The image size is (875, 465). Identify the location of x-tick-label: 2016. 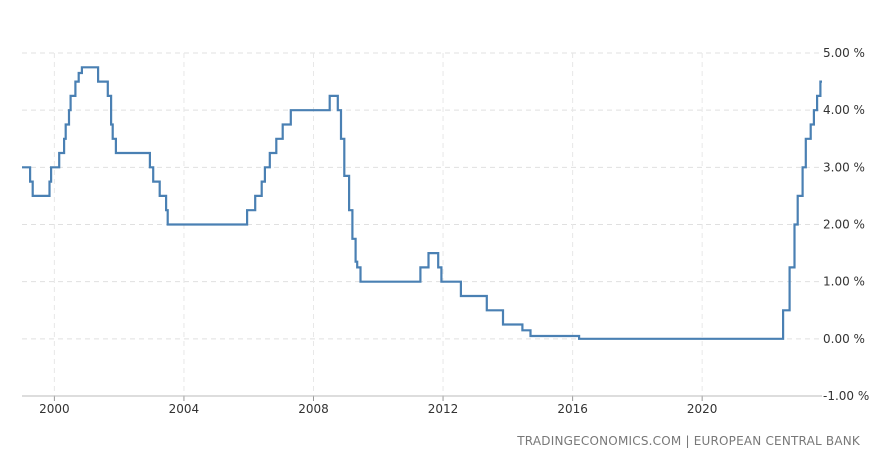
(572, 409).